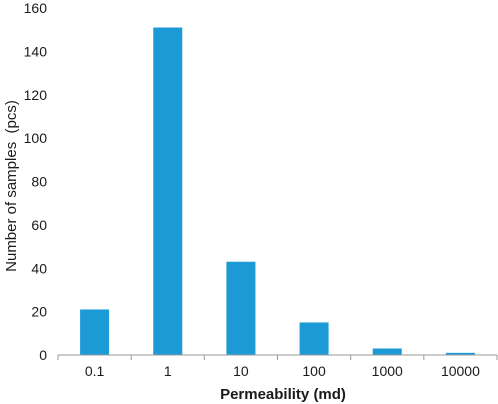 The height and width of the screenshot is (404, 498). I want to click on y-axis-title: Number of samples (pcs), so click(11, 186).